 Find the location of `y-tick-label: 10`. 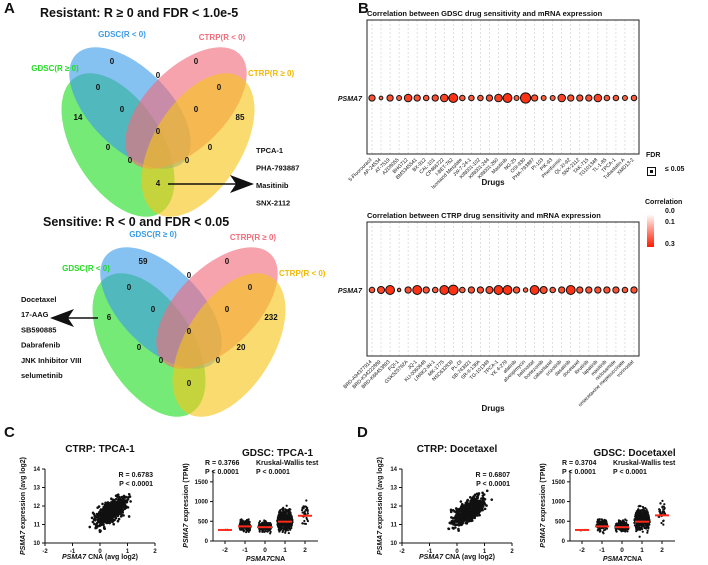

y-tick-label: 10 is located at coordinates (36, 544).